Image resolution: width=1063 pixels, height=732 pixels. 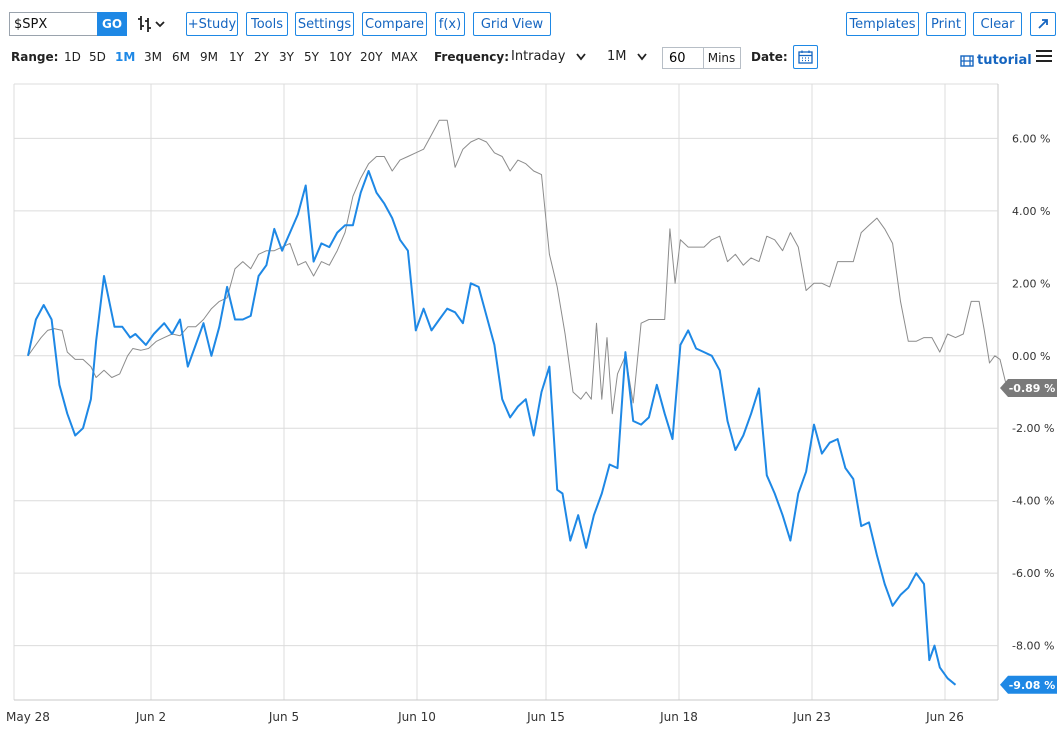 I want to click on tutorial-link: tutorial, so click(x=996, y=60).